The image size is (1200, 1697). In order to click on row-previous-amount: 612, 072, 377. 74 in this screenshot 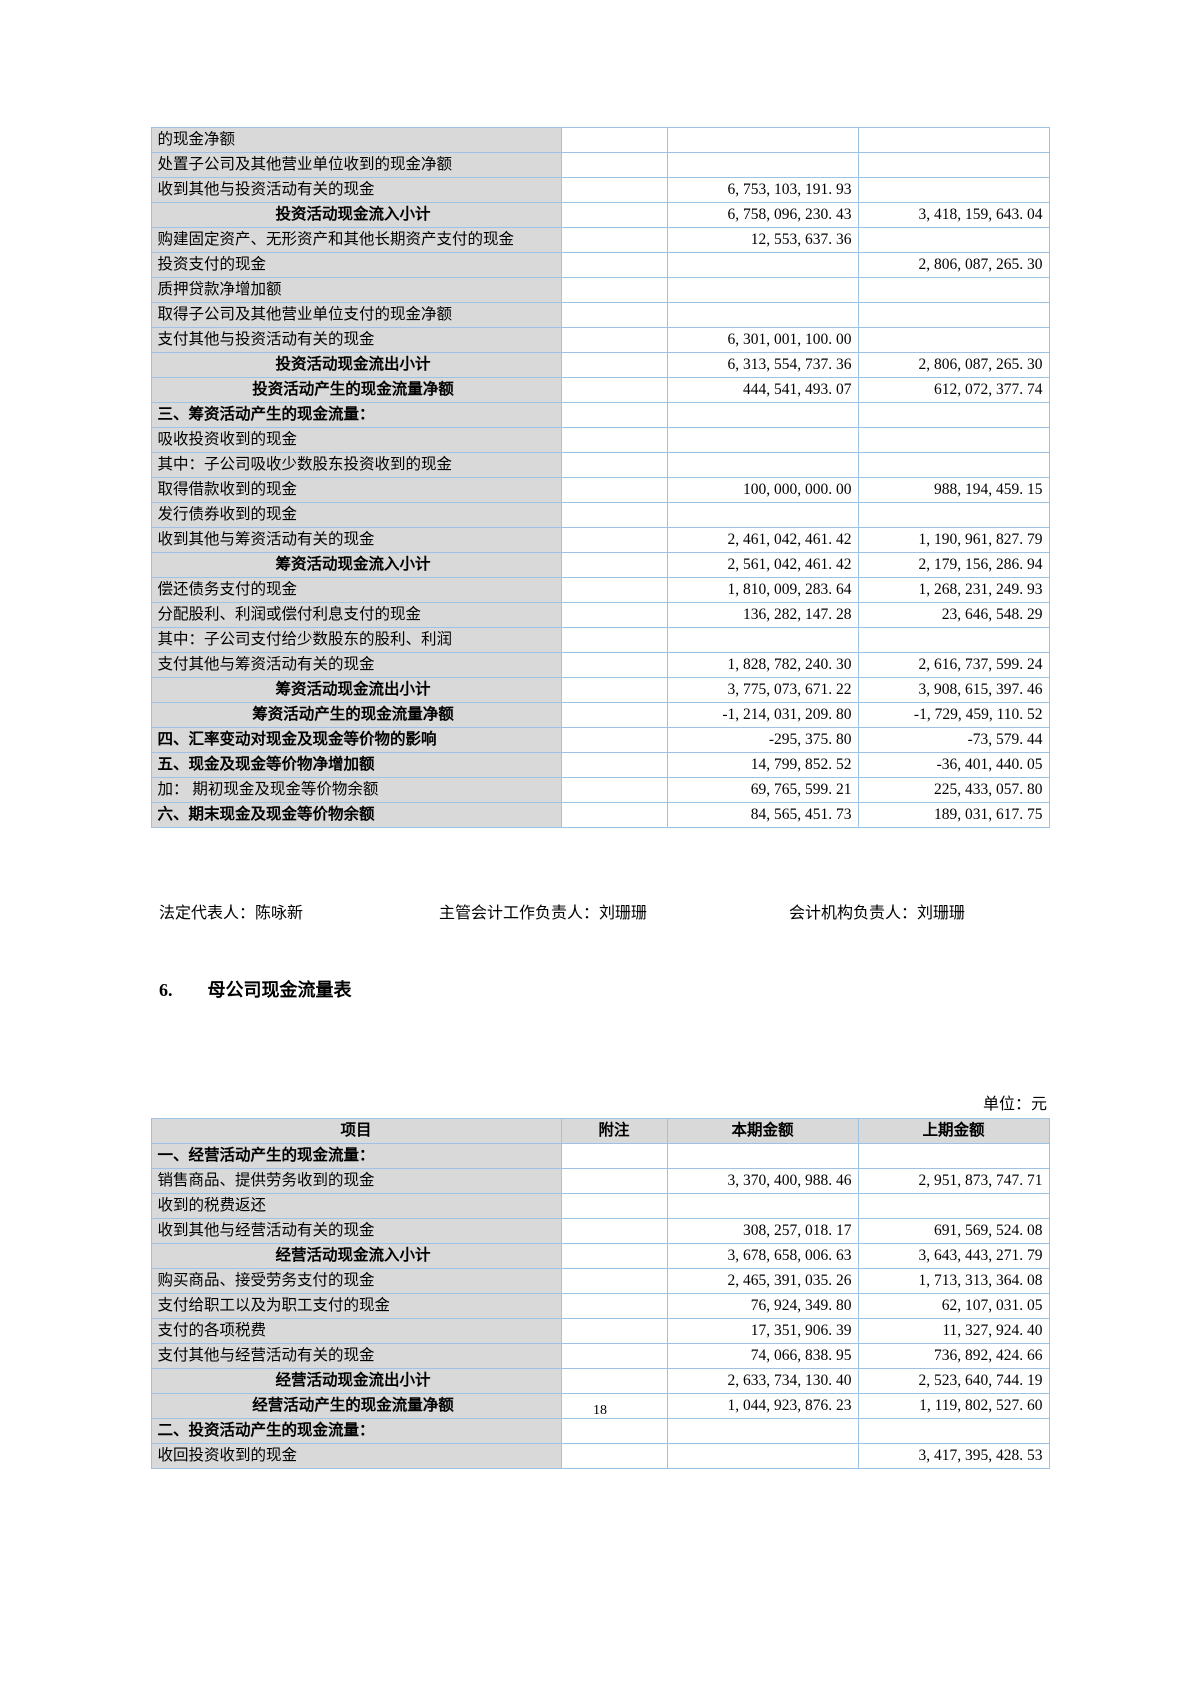, I will do `click(953, 390)`.